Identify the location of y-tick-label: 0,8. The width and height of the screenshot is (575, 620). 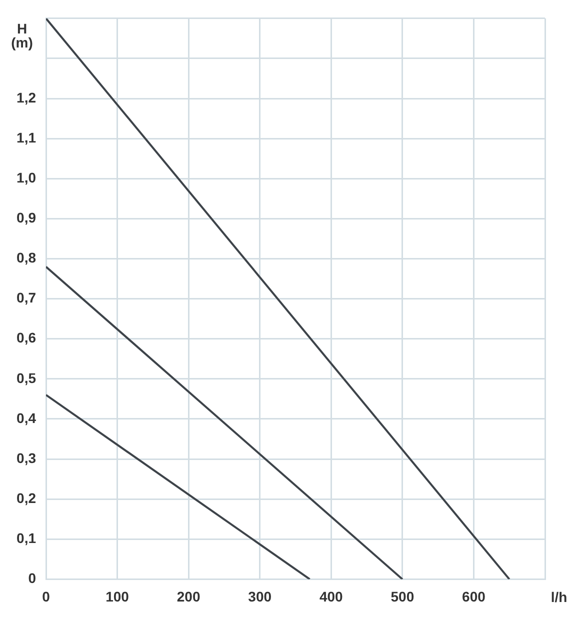
(26, 258).